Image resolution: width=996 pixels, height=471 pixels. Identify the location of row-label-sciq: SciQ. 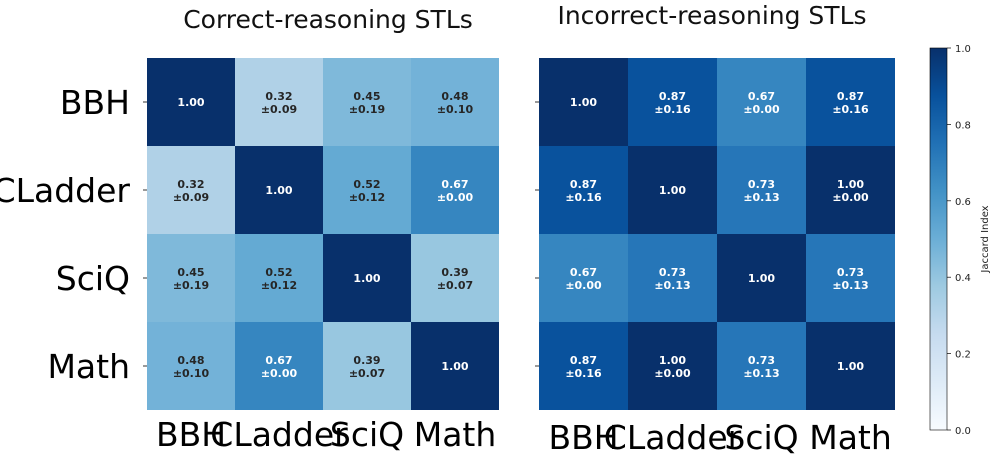
(93, 278).